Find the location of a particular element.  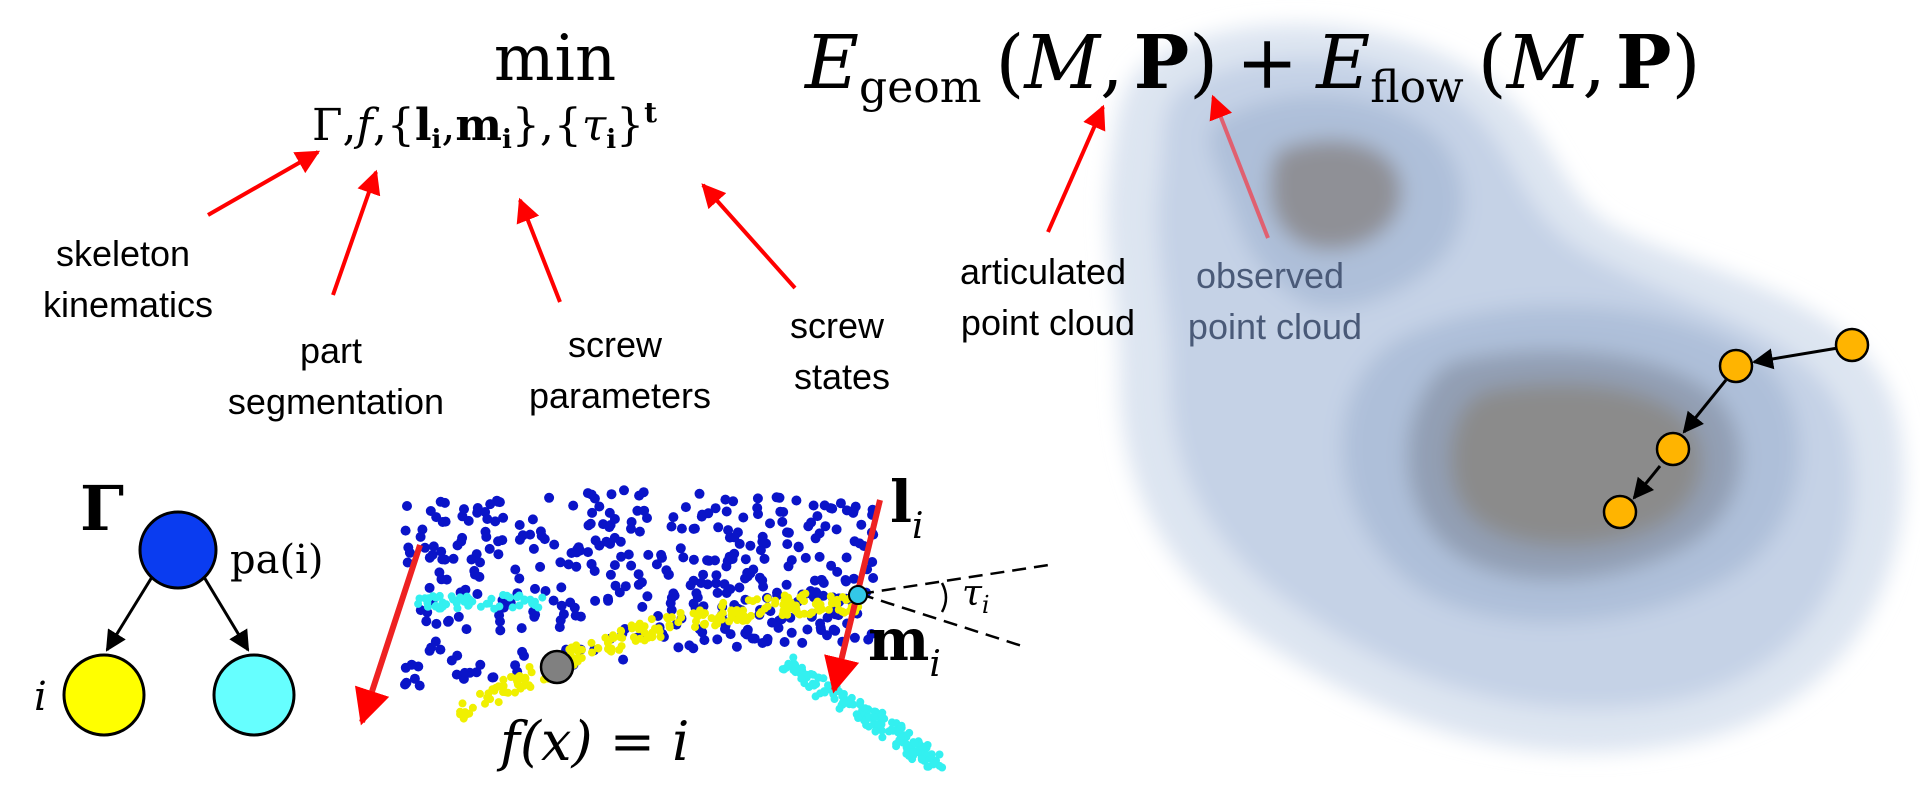

arrow-observed is located at coordinates (1239, 166).